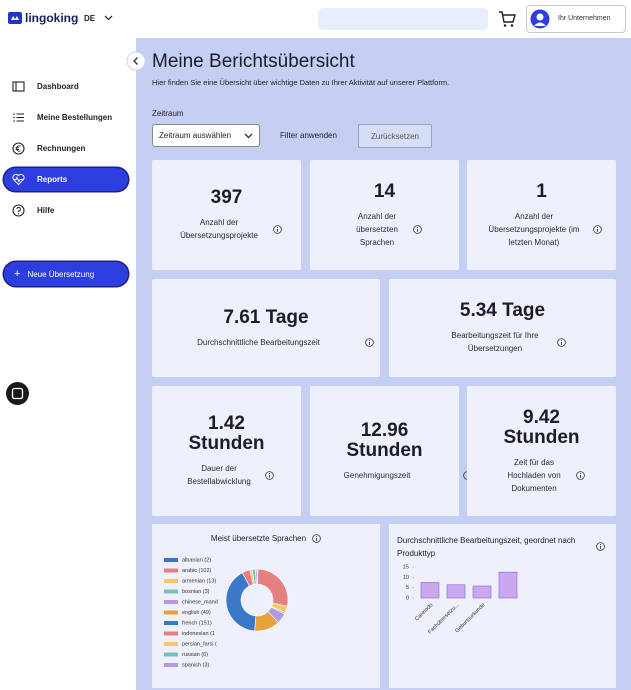  Describe the element at coordinates (384, 440) in the screenshot. I see `kpi-value: 12.96 Stunden` at that location.